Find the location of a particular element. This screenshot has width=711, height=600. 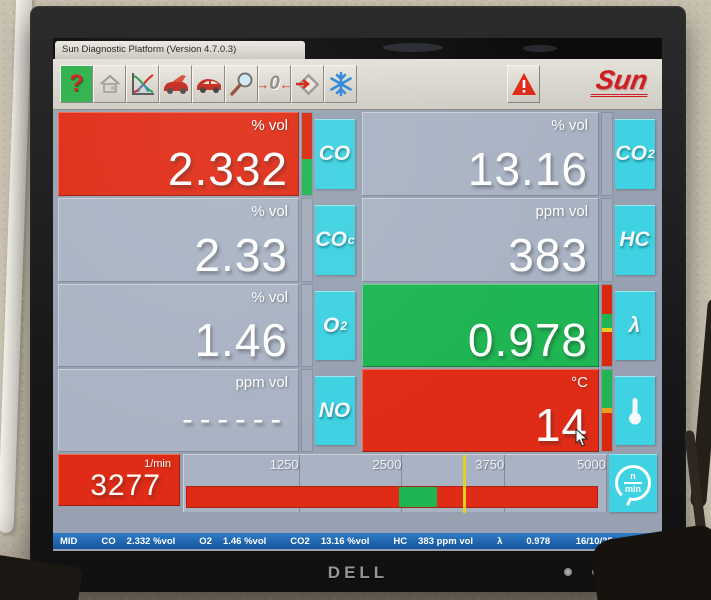

hc-unit: ppm vol is located at coordinates (561, 211).